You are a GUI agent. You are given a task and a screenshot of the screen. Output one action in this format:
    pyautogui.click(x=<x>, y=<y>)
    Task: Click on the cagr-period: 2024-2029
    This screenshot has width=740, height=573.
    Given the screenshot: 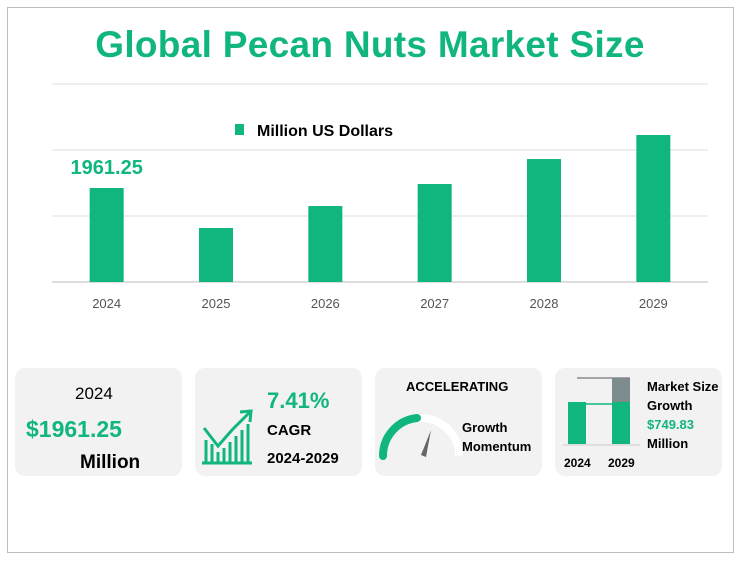 What is the action you would take?
    pyautogui.click(x=303, y=458)
    